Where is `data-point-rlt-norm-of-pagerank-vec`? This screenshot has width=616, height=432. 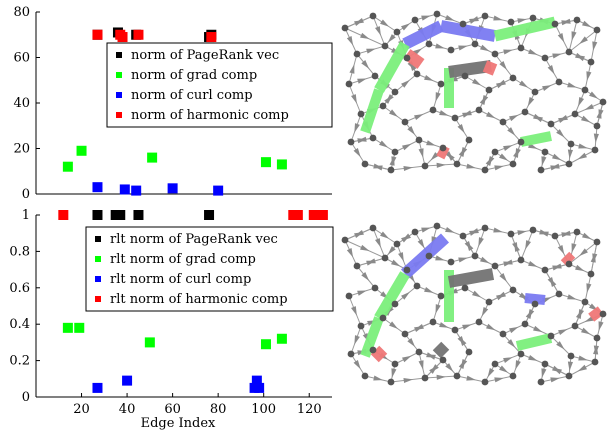 data-point-rlt-norm-of-pagerank-vec is located at coordinates (97, 215).